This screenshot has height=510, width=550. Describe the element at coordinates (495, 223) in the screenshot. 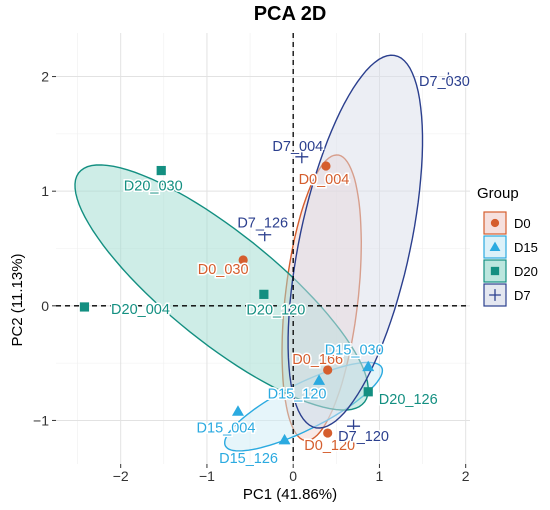

I see `legend-marker-d0` at that location.